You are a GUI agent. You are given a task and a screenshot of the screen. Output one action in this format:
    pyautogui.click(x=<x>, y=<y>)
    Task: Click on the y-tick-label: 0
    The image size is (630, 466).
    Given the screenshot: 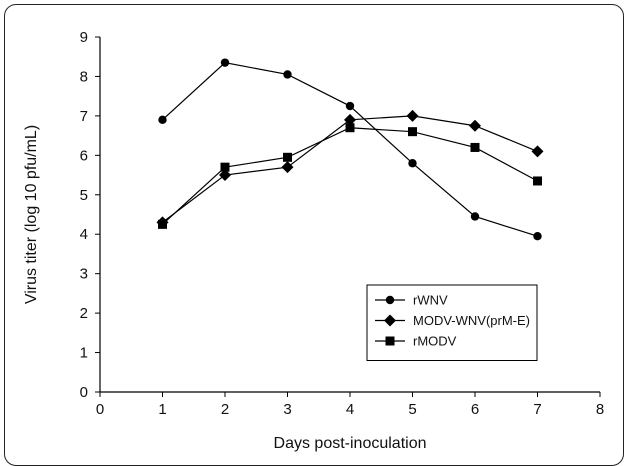 What is the action you would take?
    pyautogui.click(x=84, y=392)
    